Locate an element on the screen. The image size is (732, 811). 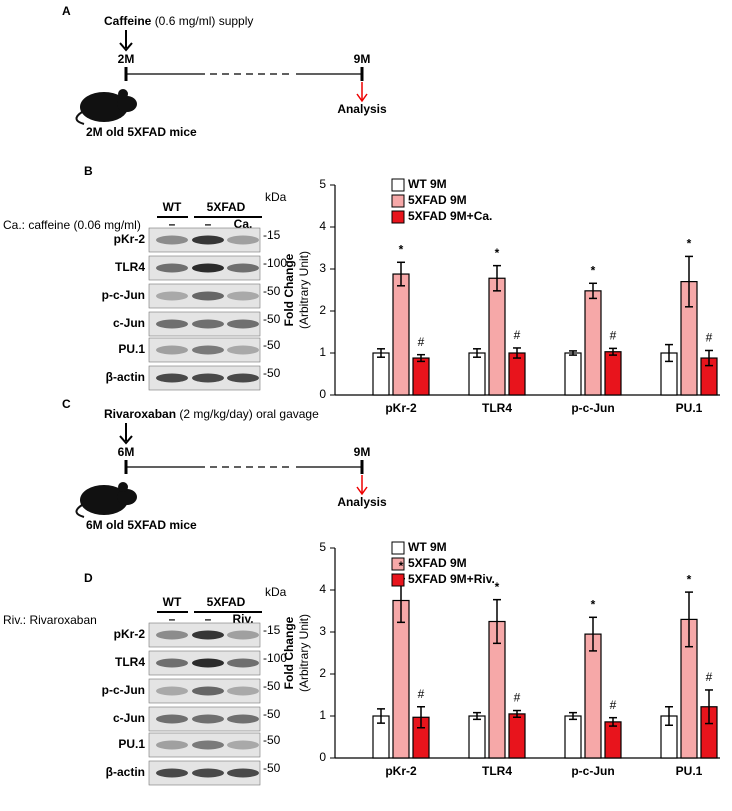
mouse-body is located at coordinates (104, 107).